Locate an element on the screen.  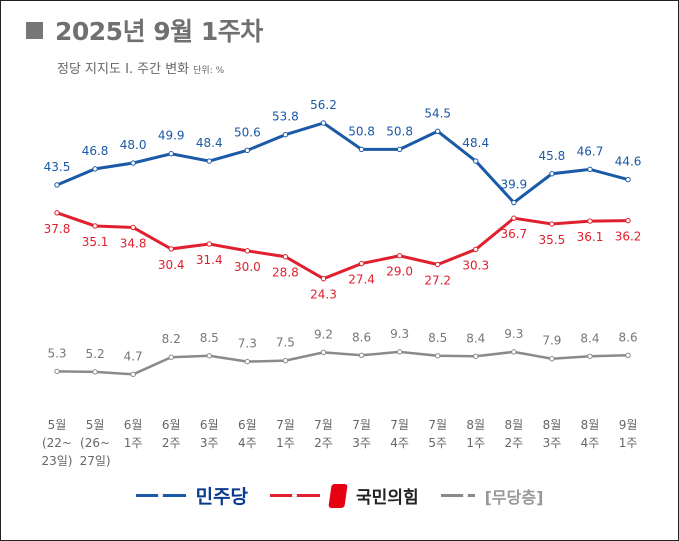
data-label: 28.8 is located at coordinates (285, 273).